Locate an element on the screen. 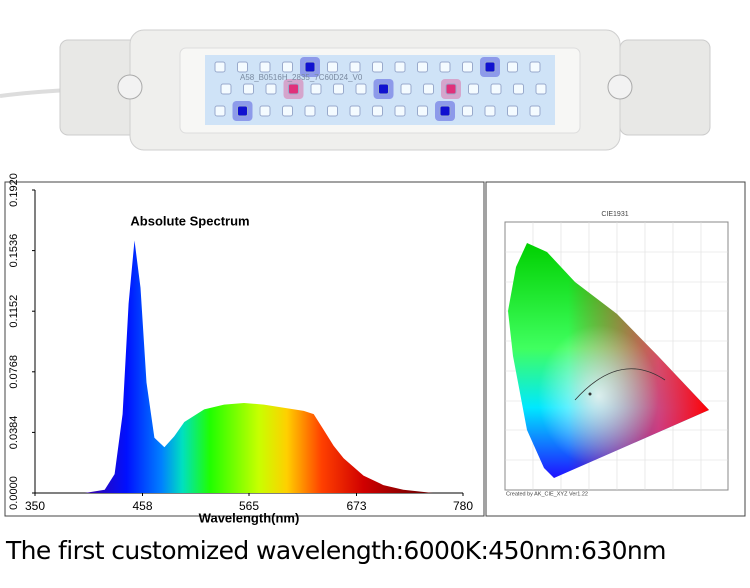 The image size is (750, 588). chart-title: Absolute Spectrum is located at coordinates (189, 220).